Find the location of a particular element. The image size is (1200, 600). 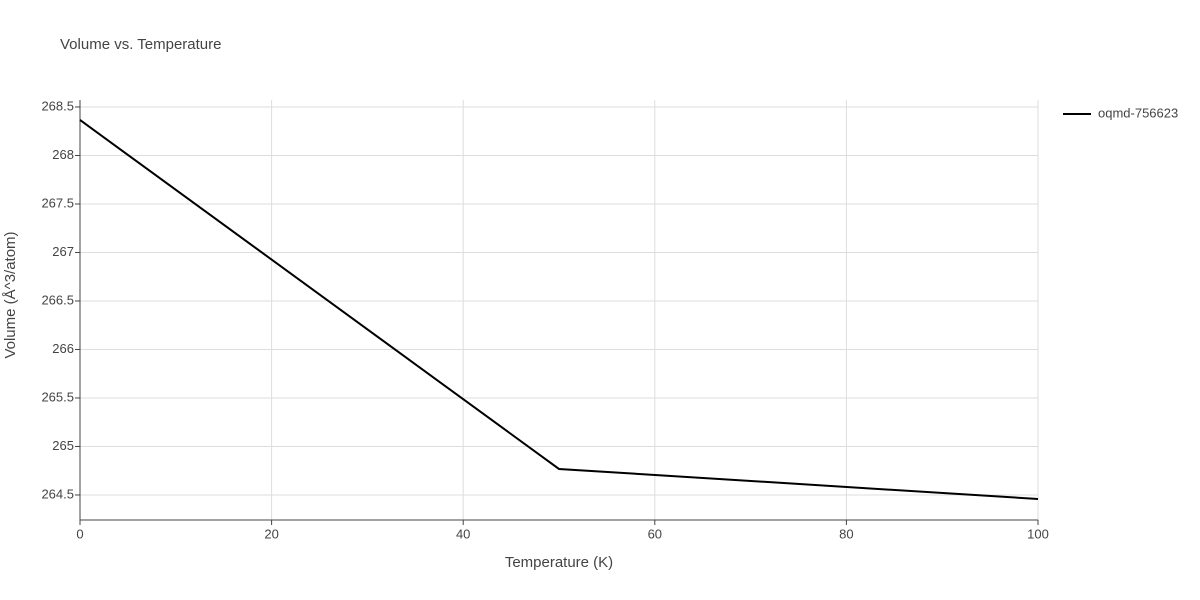

x-tick-label: 100 is located at coordinates (1038, 533).